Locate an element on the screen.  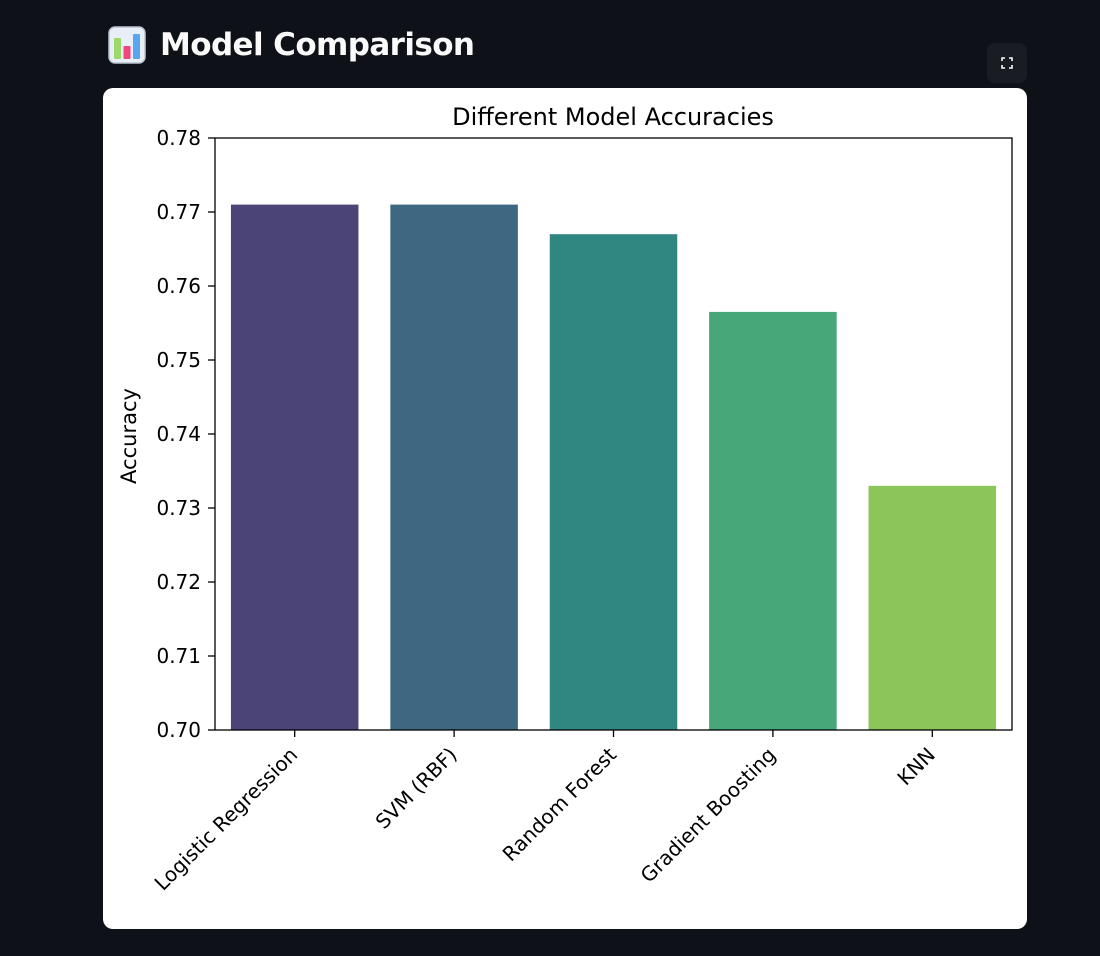
expand-icon is located at coordinates (1007, 63).